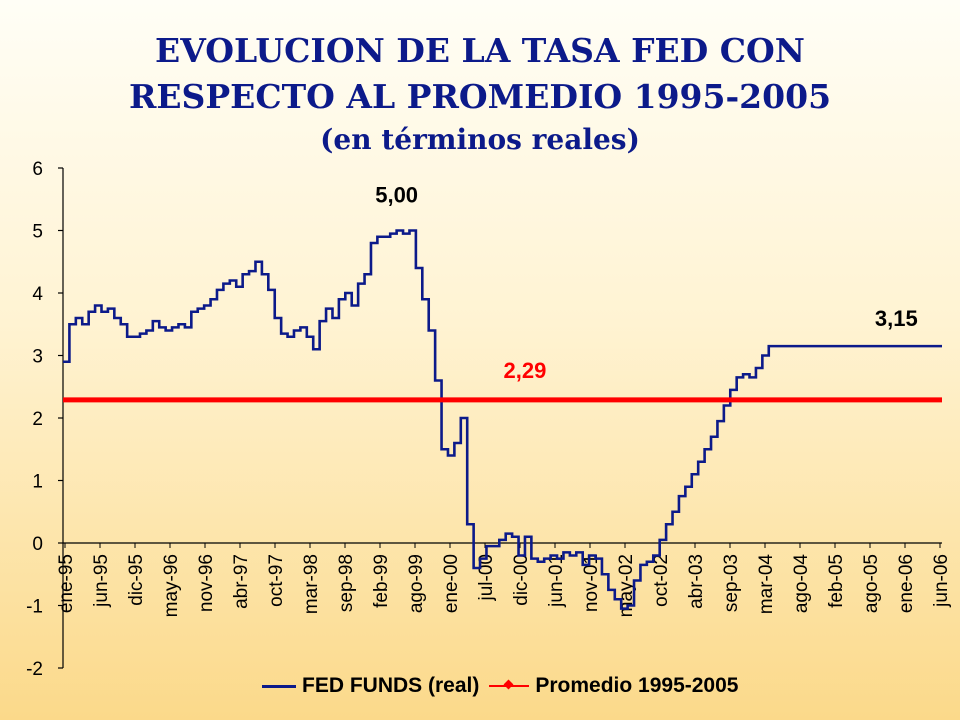 The image size is (960, 720). Describe the element at coordinates (136, 580) in the screenshot. I see `x-tick-label: dic-95` at that location.